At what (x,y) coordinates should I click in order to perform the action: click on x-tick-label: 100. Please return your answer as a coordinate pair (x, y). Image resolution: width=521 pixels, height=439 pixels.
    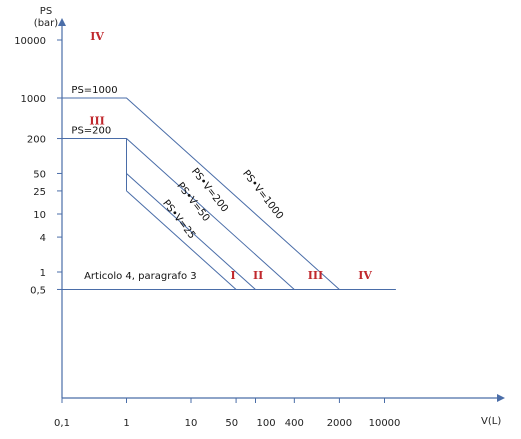
    Looking at the image, I should click on (266, 423).